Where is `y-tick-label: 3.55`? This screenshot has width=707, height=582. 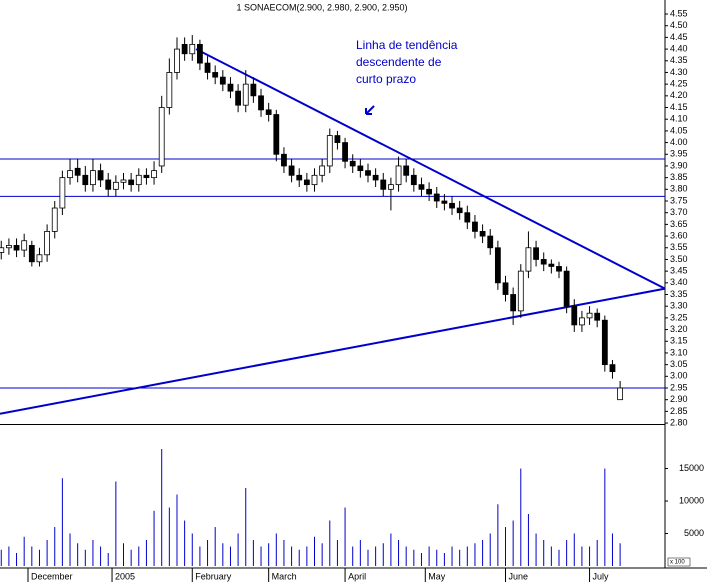 y-tick-label: 3.55 is located at coordinates (679, 247).